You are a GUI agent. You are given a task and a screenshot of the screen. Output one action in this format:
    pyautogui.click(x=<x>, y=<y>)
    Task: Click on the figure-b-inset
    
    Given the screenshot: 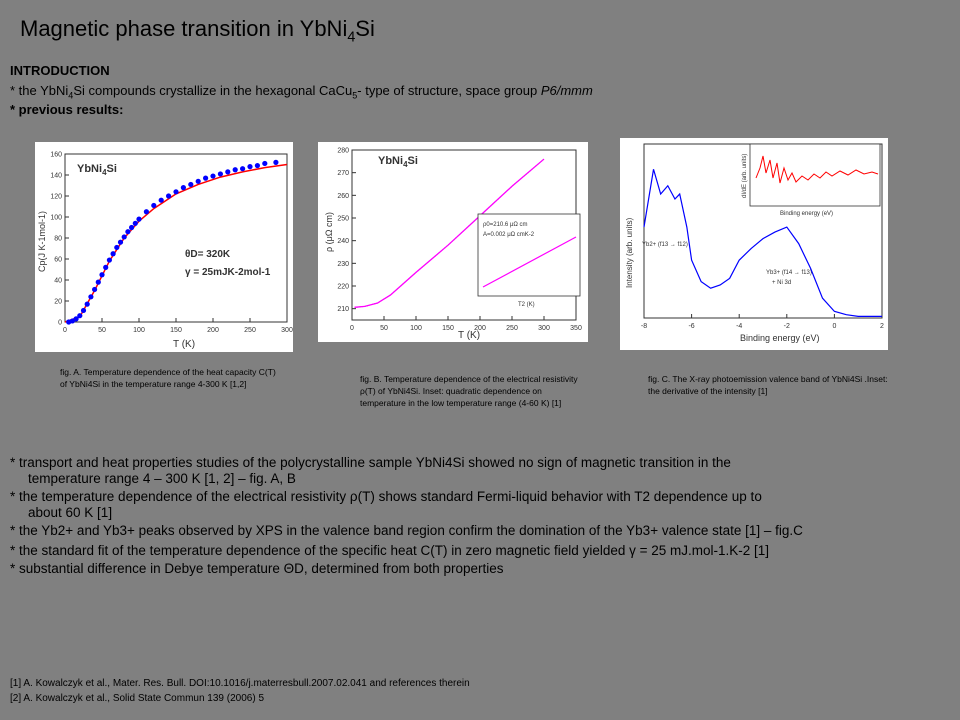 What is the action you would take?
    pyautogui.click(x=529, y=255)
    